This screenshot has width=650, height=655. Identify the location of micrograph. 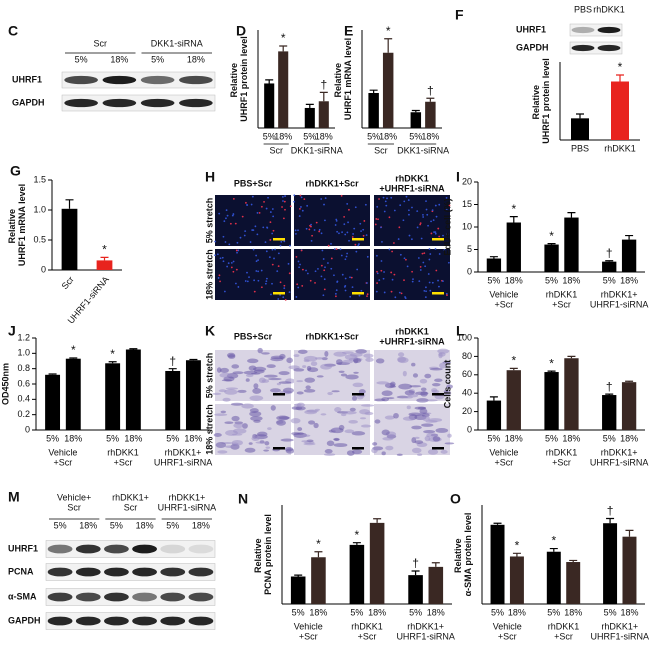
(253, 274).